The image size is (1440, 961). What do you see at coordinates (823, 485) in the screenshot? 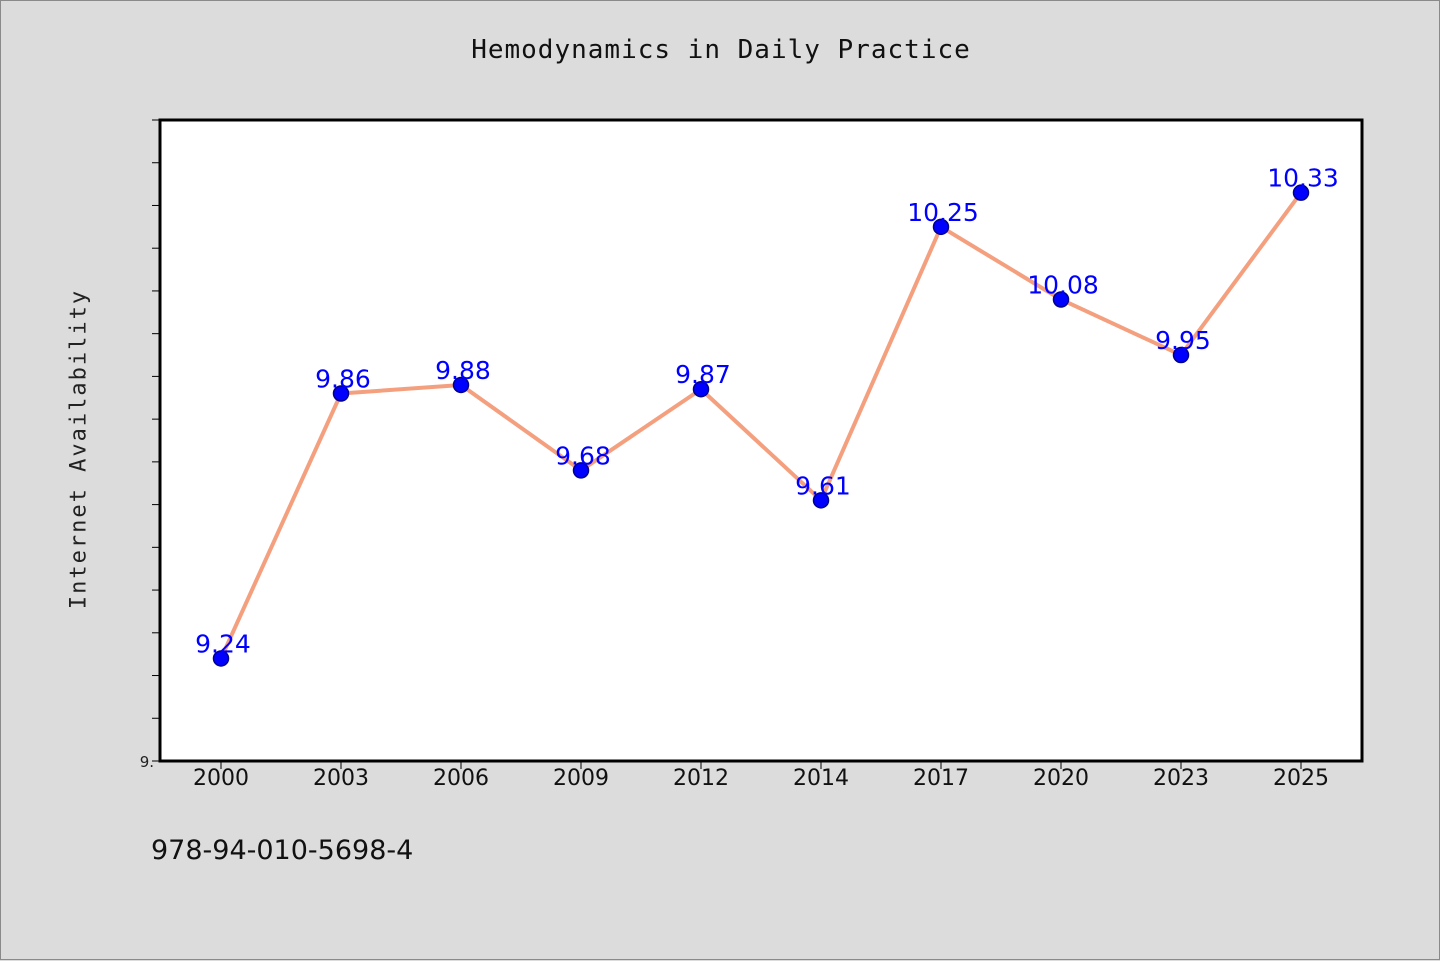
I see `data-label: 9.61` at bounding box center [823, 485].